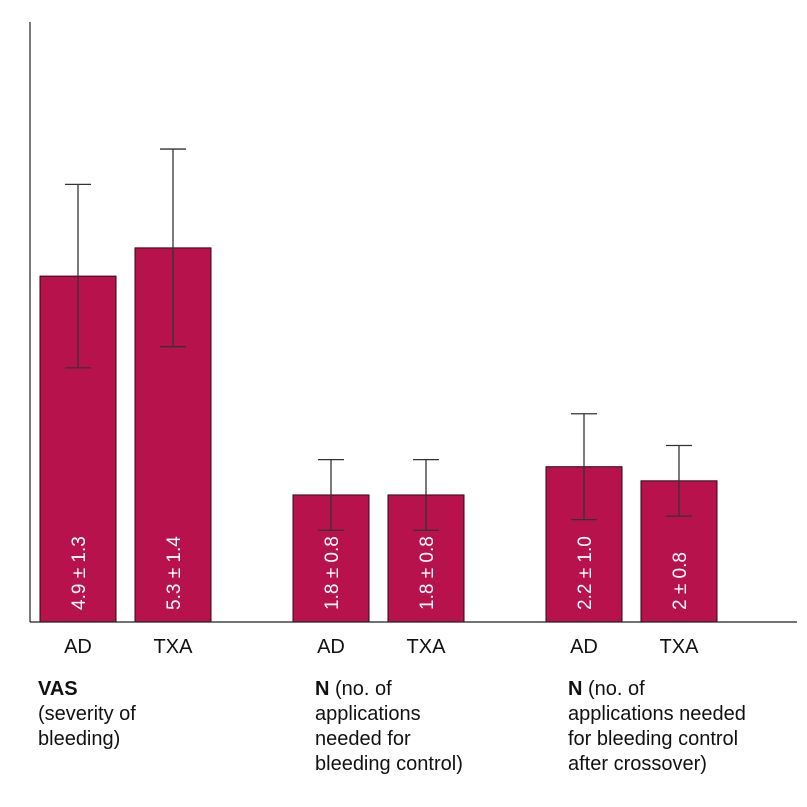 This screenshot has width=807, height=807. Describe the element at coordinates (174, 573) in the screenshot. I see `bar-value-label: 5.3 ± 1.4` at that location.